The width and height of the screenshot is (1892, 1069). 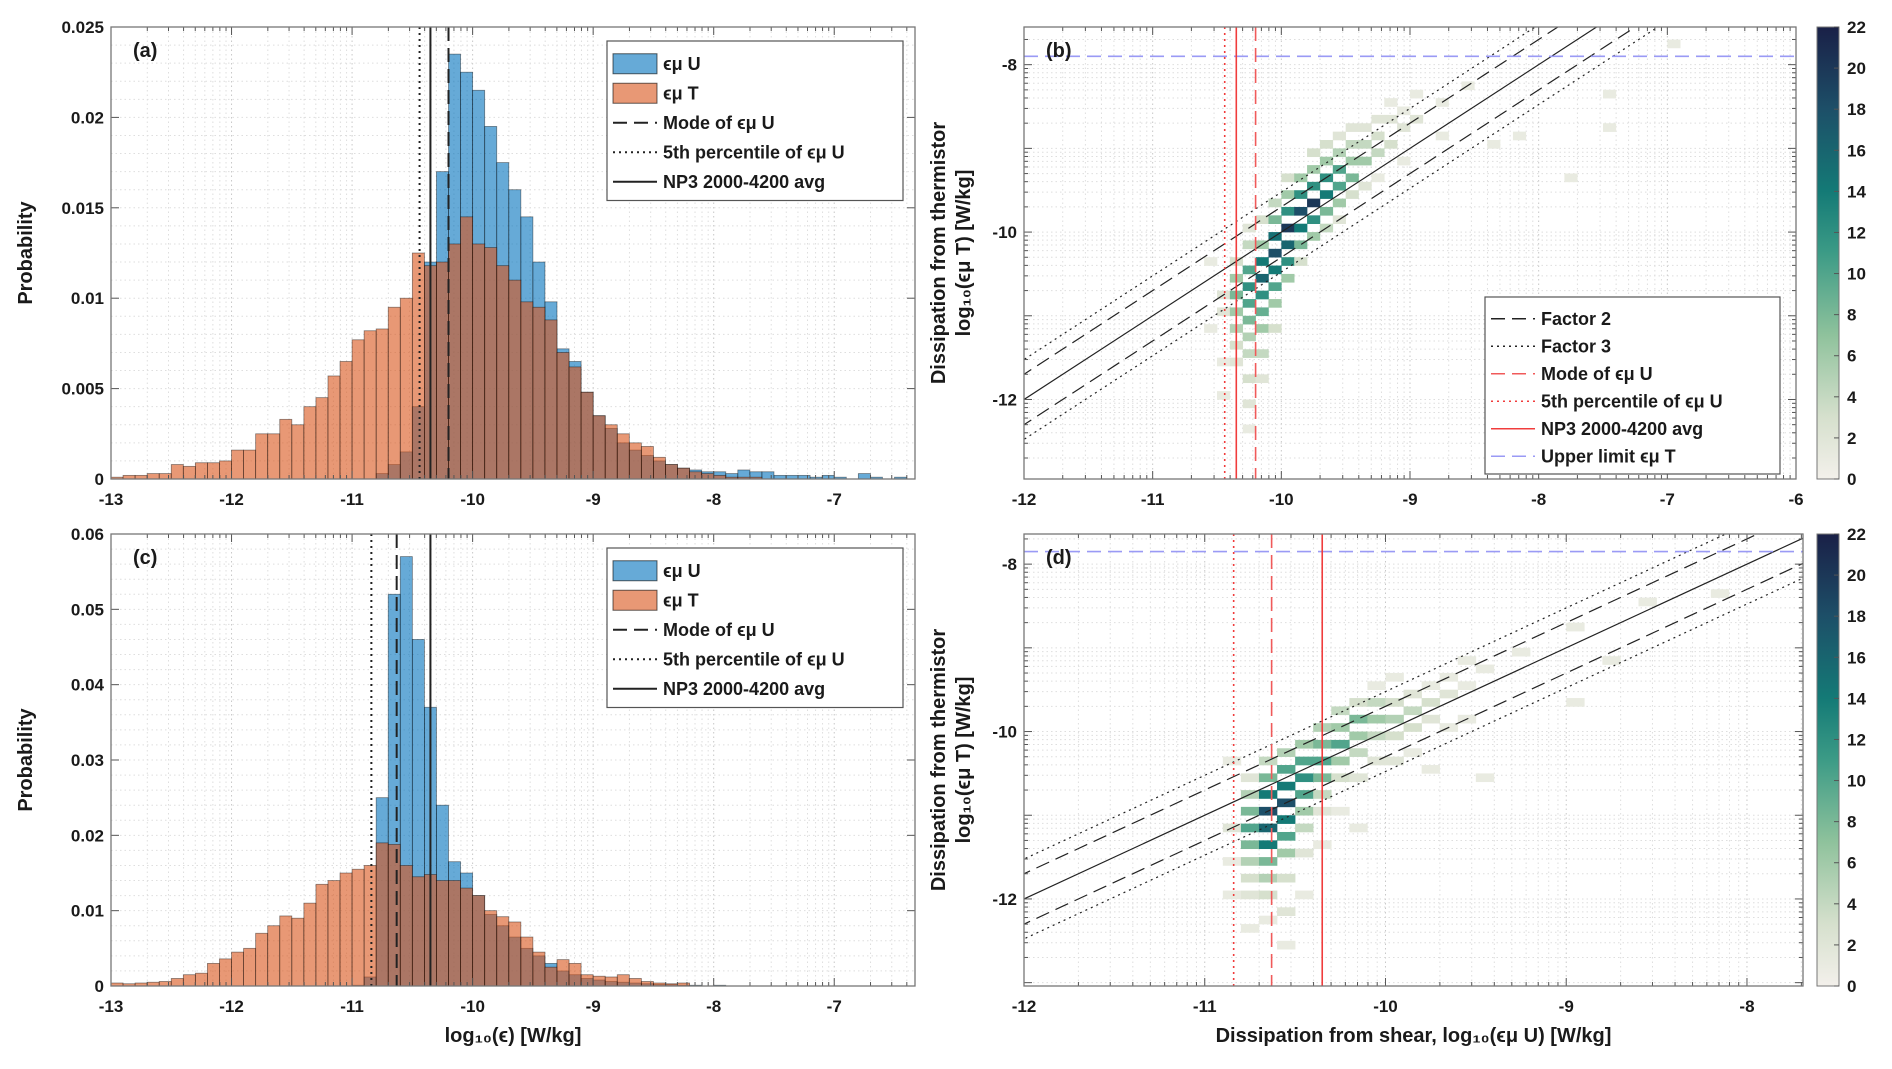 What do you see at coordinates (1413, 718) in the screenshot?
I see `one-to-one-line` at bounding box center [1413, 718].